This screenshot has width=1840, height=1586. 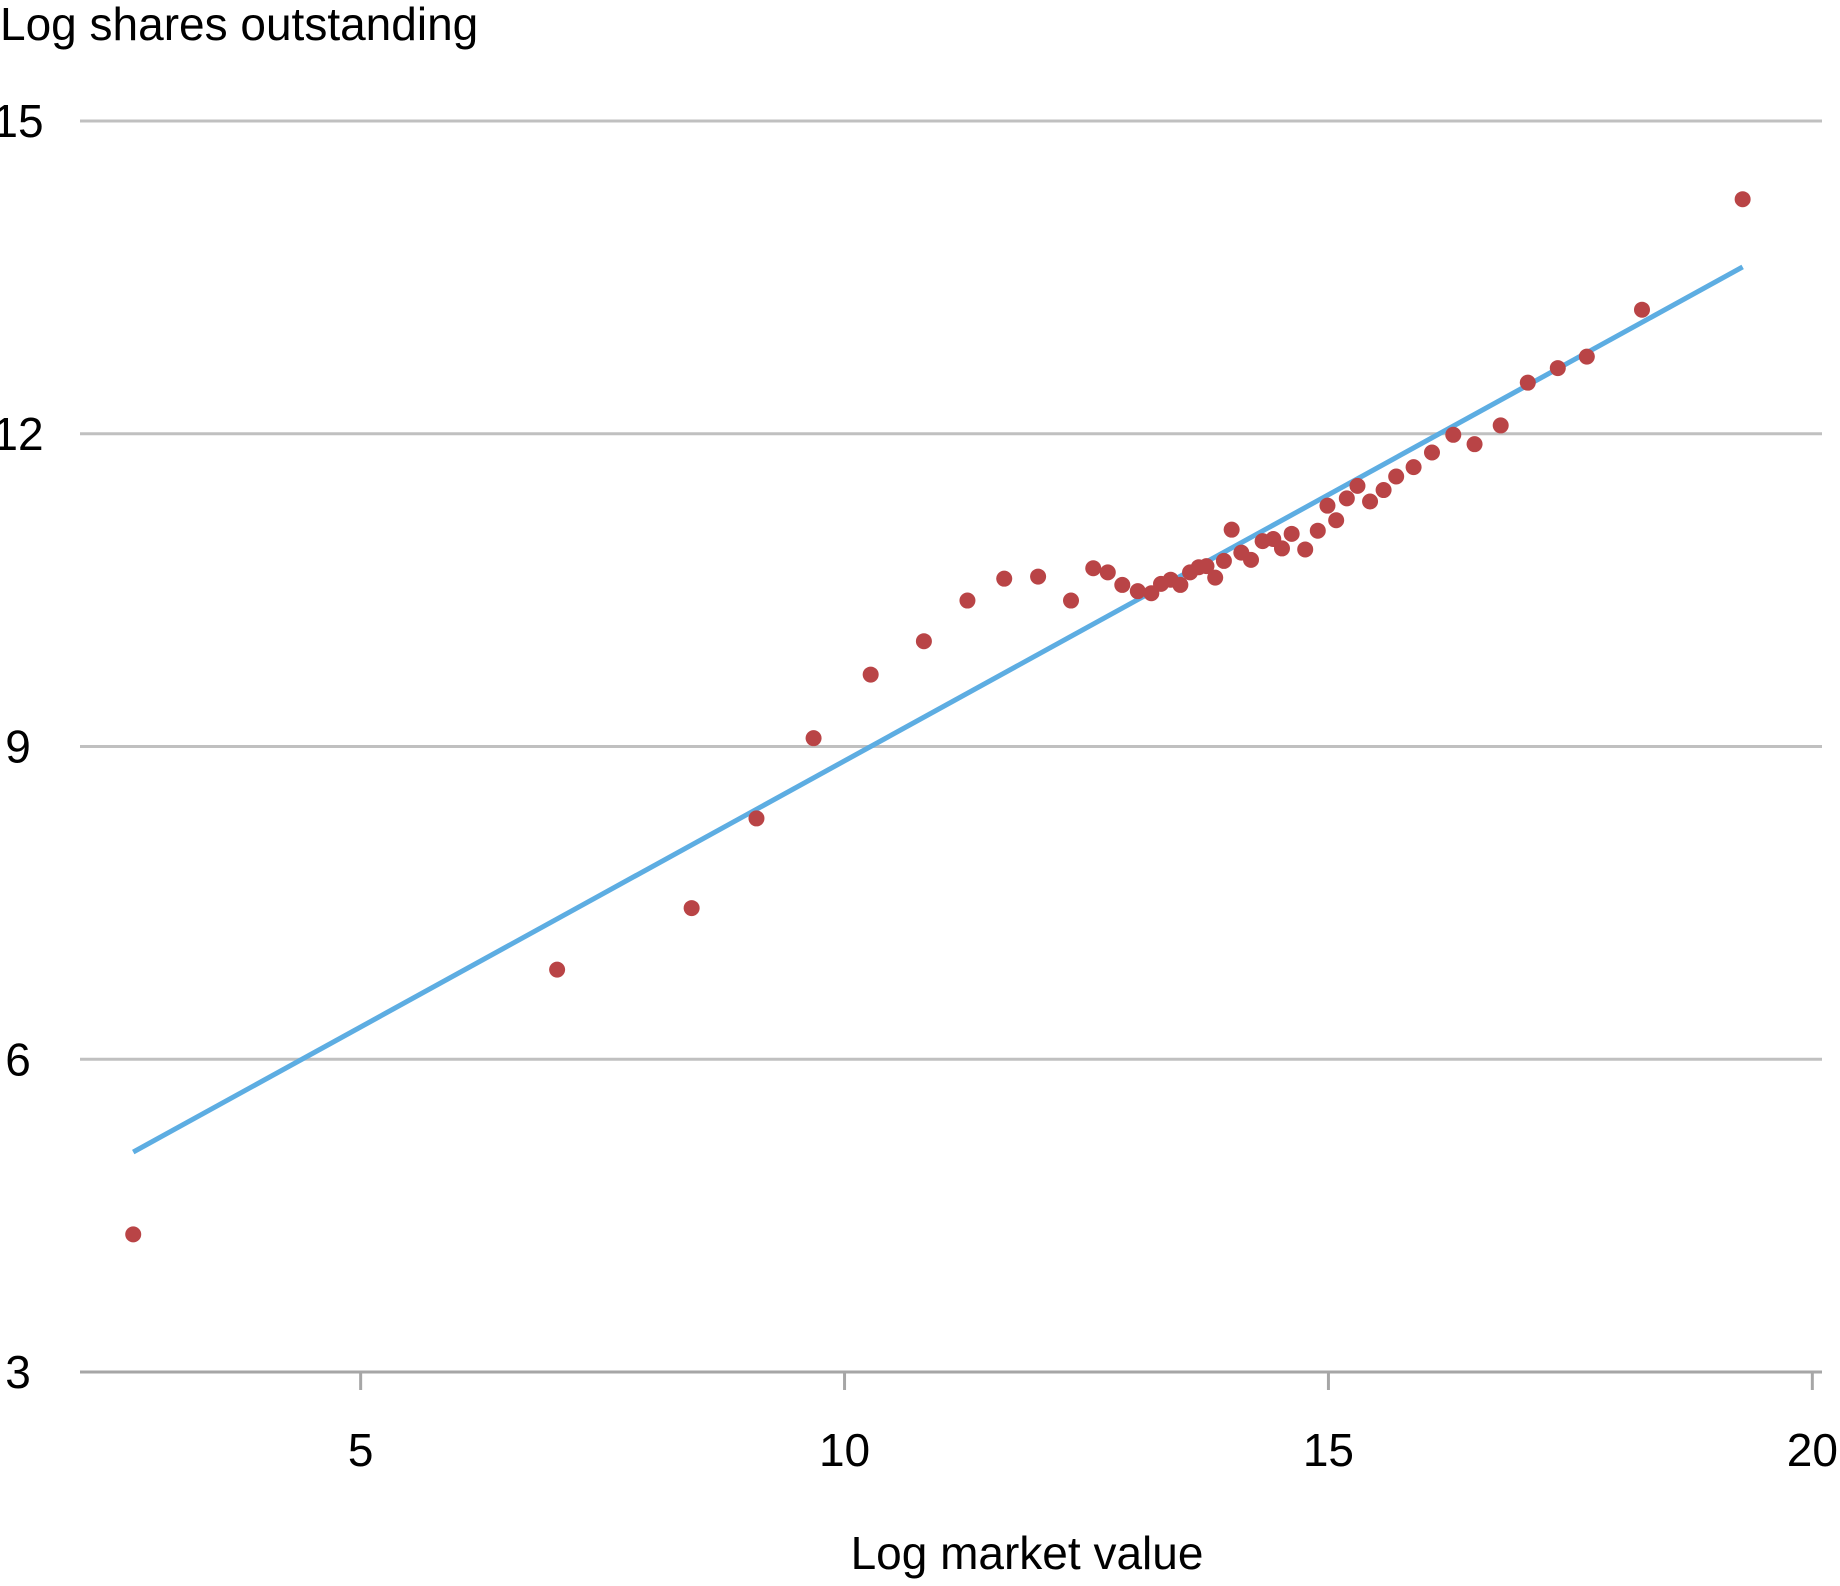 What do you see at coordinates (1328, 1450) in the screenshot?
I see `x-tick-label: 15` at bounding box center [1328, 1450].